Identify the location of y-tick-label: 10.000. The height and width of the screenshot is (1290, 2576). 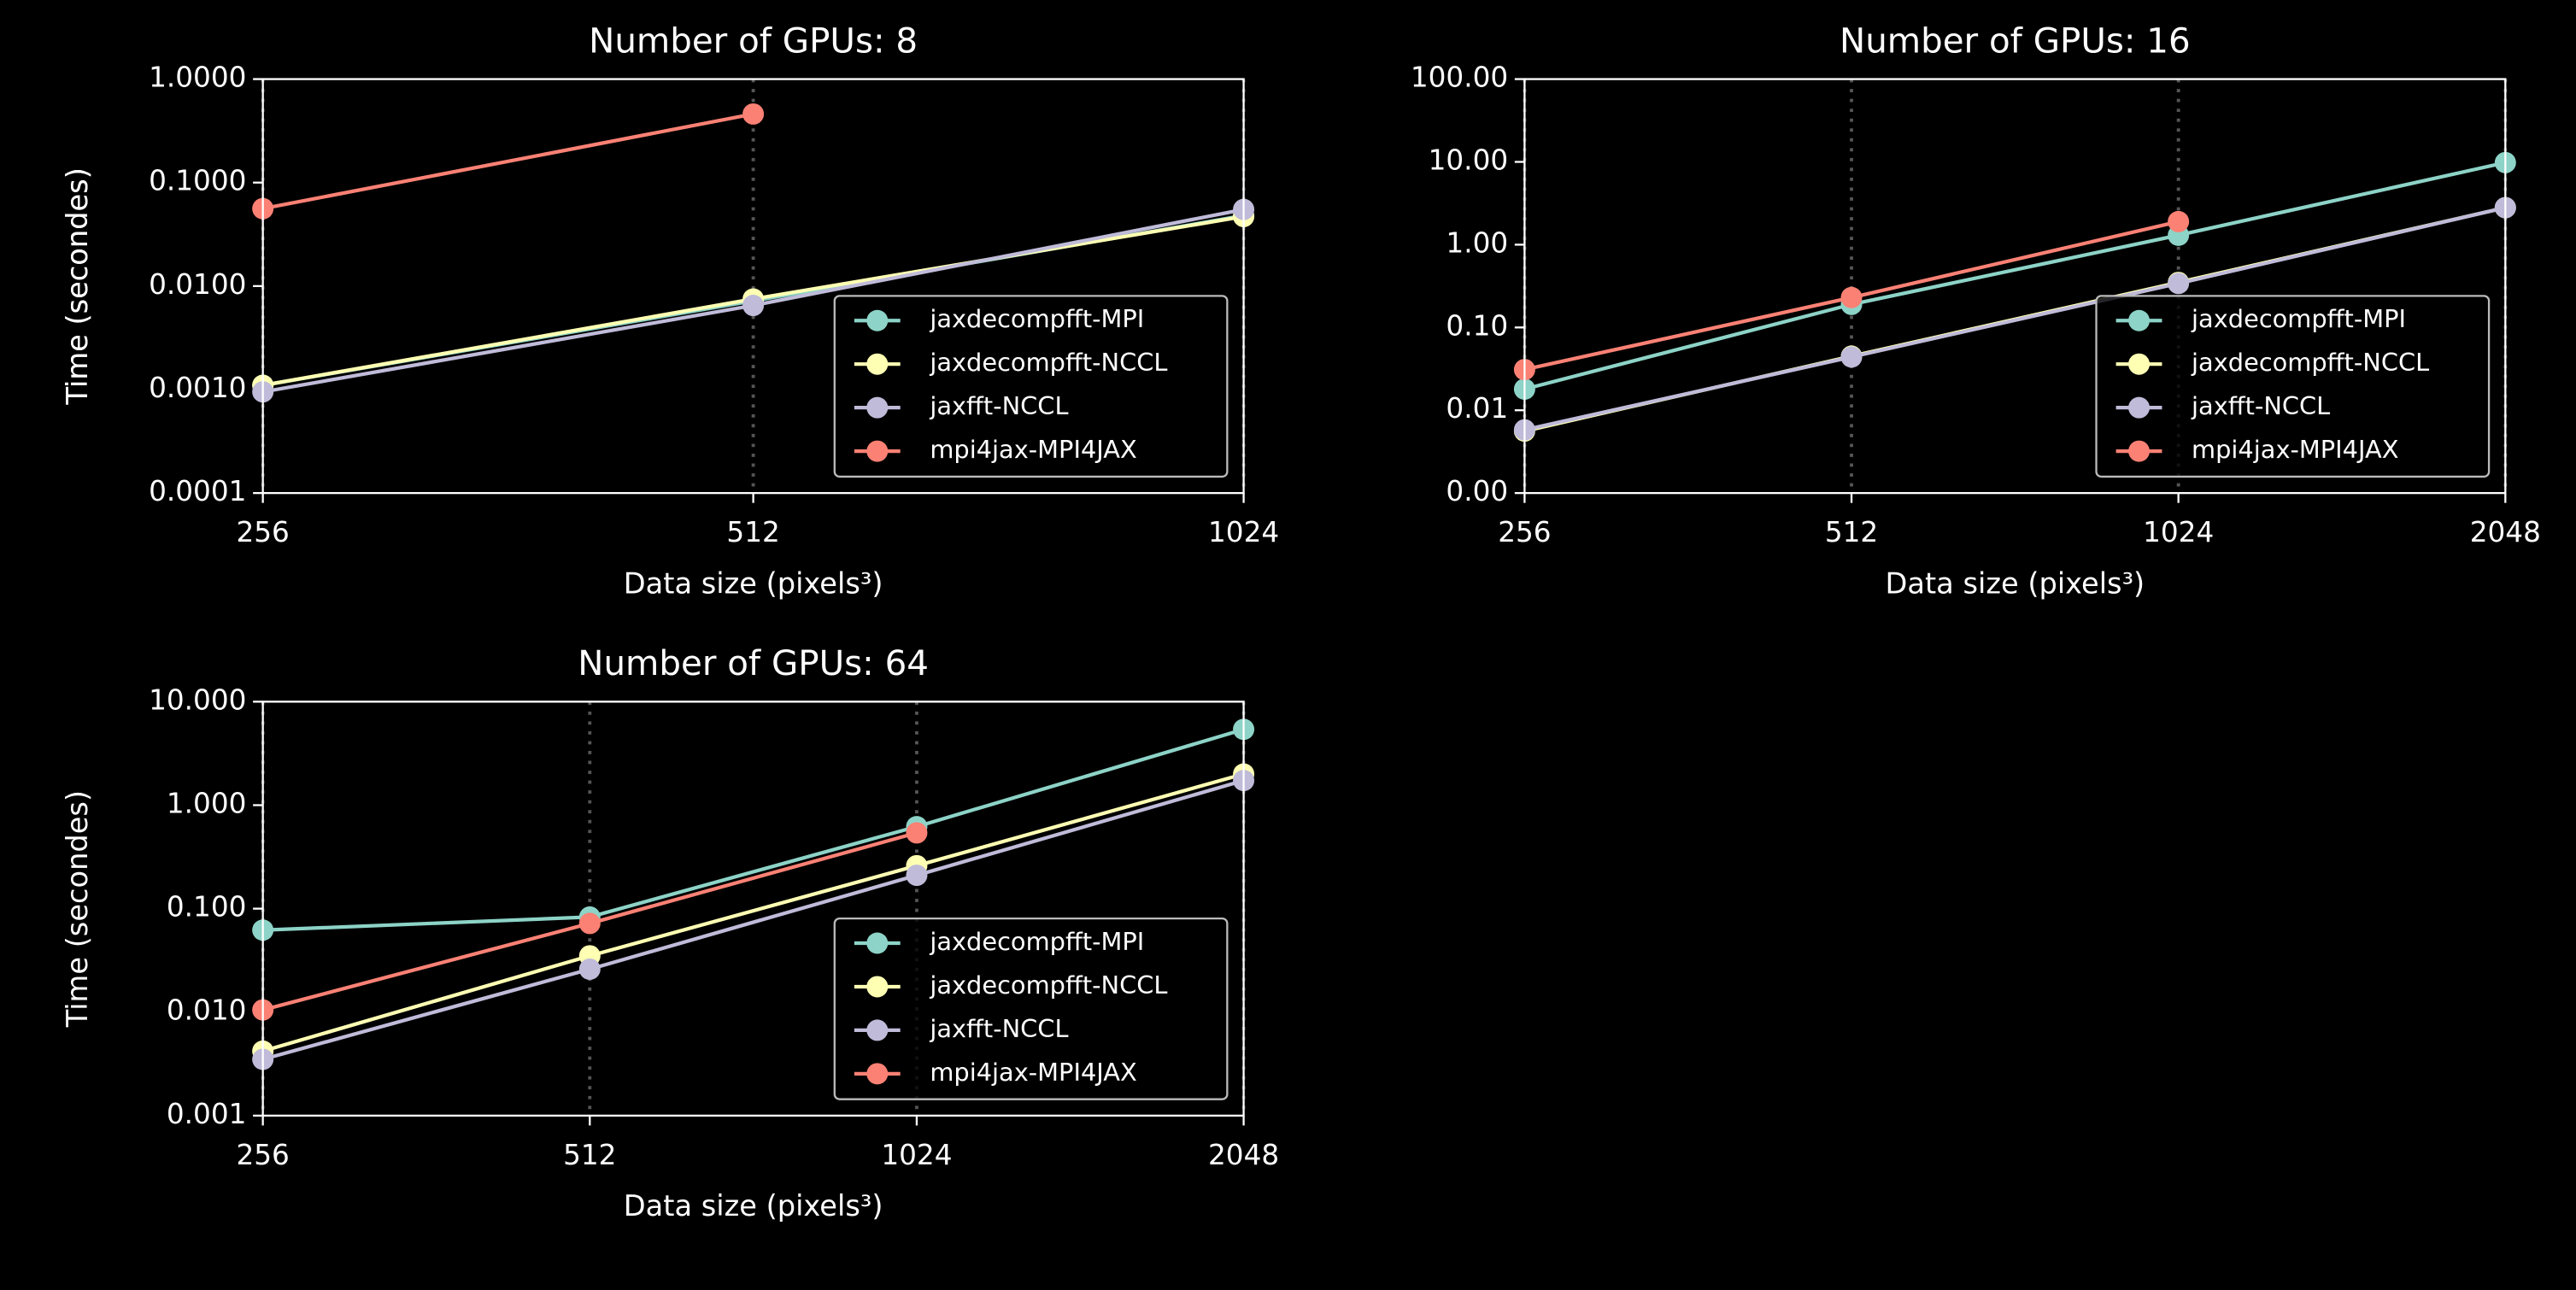
(197, 700).